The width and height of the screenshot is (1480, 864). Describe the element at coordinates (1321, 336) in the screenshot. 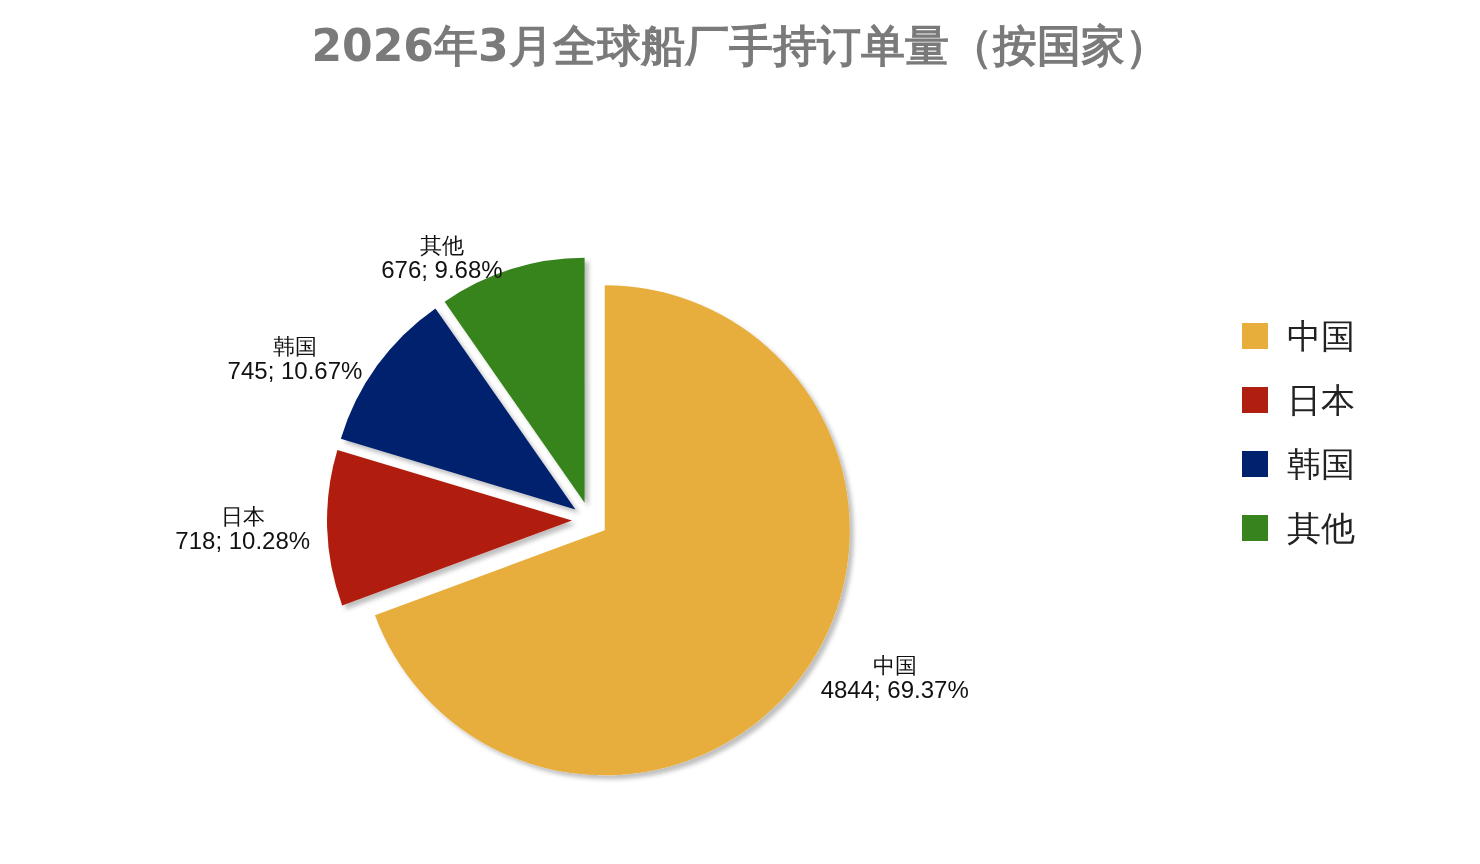

I see `legend-label: 中国` at that location.